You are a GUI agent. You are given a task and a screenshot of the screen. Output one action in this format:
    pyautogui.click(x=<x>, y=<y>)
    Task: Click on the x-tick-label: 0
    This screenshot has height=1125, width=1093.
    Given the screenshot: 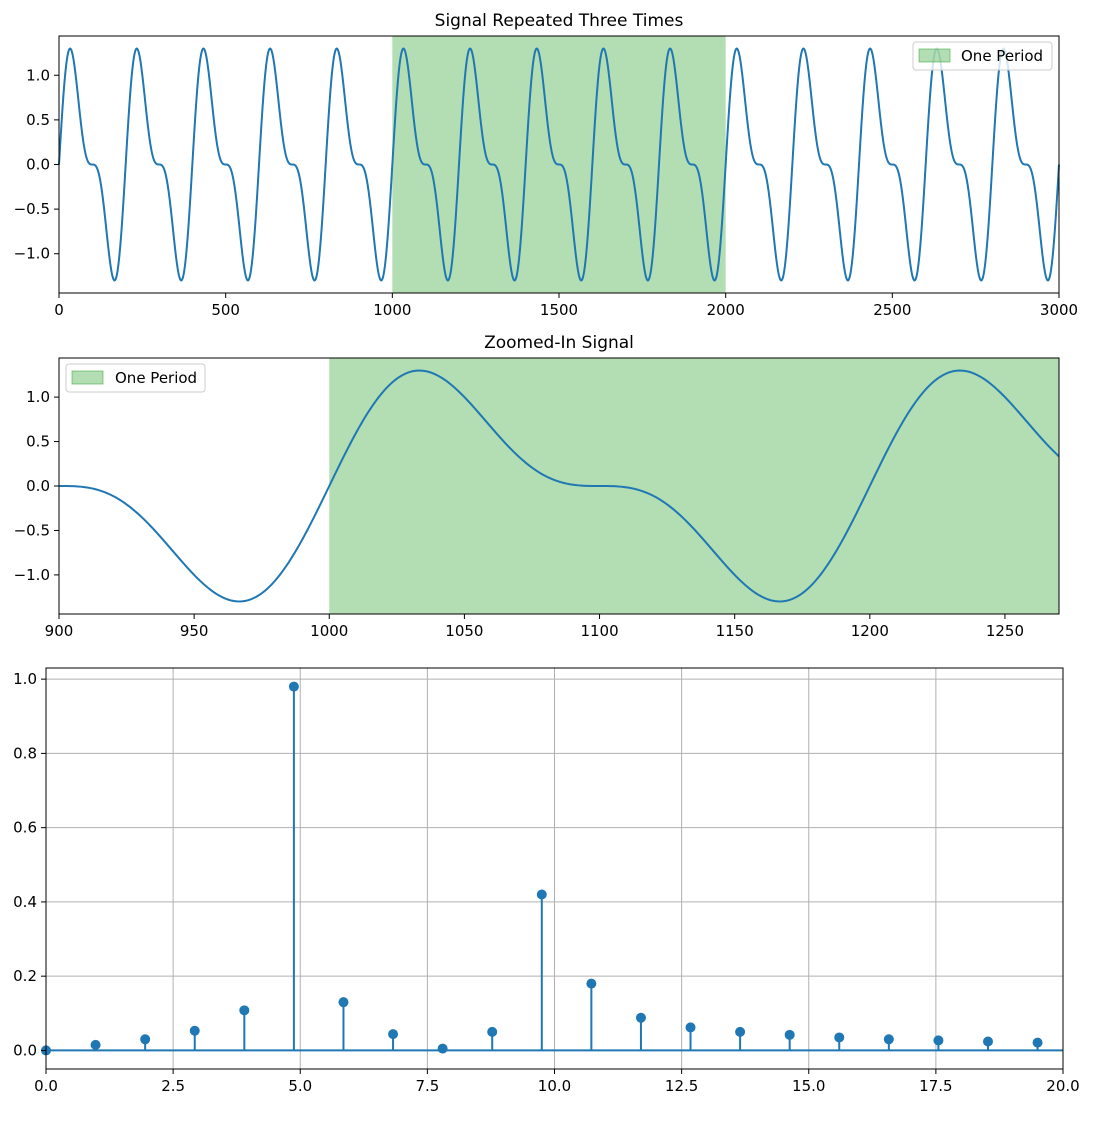 What is the action you would take?
    pyautogui.click(x=59, y=310)
    